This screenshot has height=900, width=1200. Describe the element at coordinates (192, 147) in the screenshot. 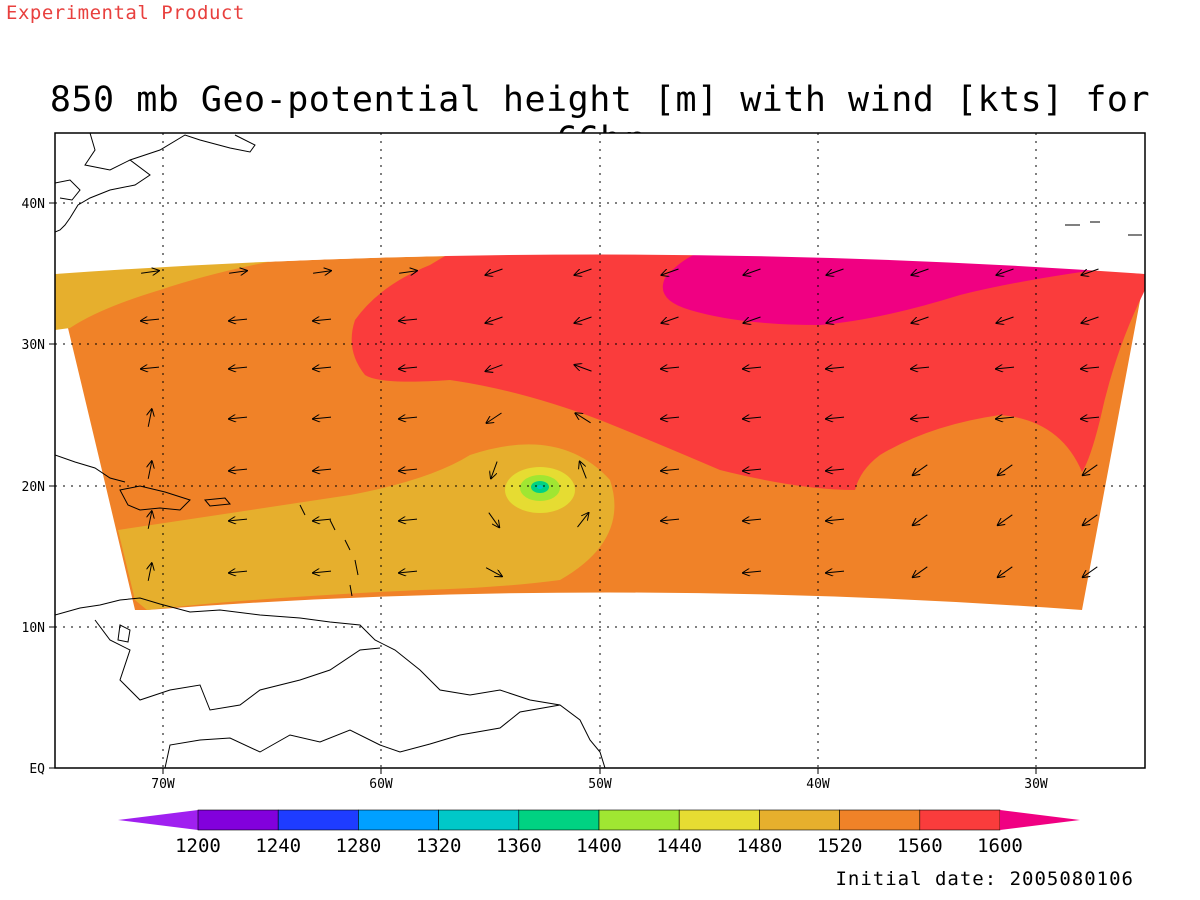

I see `nova-scotia-coast` at that location.